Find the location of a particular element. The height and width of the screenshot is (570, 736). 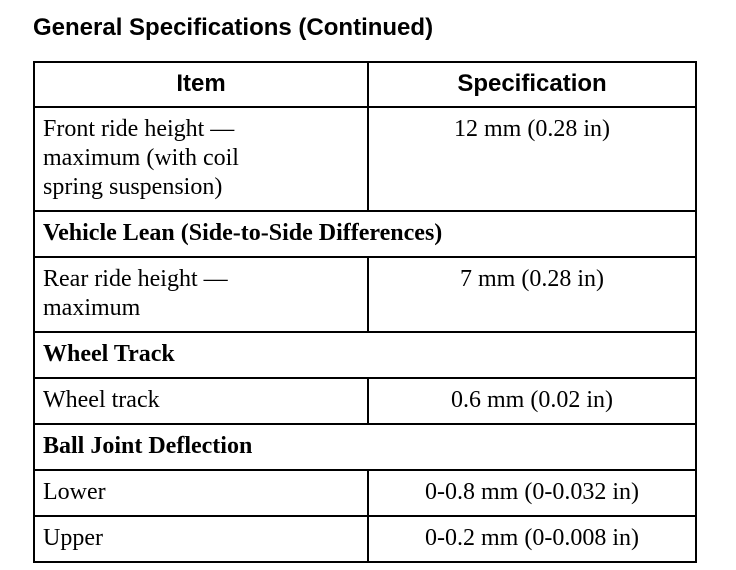

header-cell: Specification is located at coordinates (532, 84).